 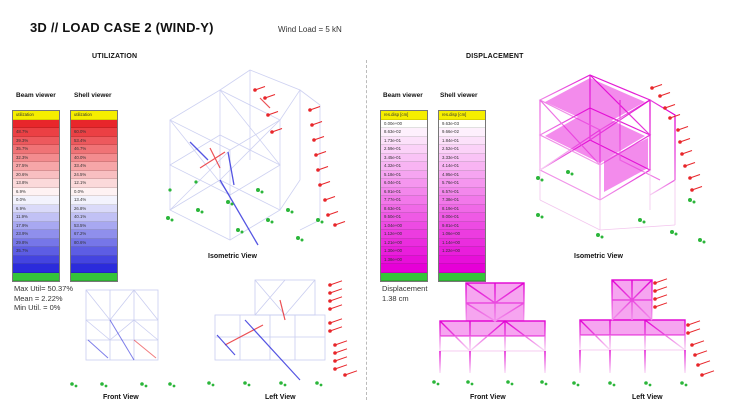 I want to click on disp-beam-legend-row: 6.04e-01, so click(x=404, y=183).